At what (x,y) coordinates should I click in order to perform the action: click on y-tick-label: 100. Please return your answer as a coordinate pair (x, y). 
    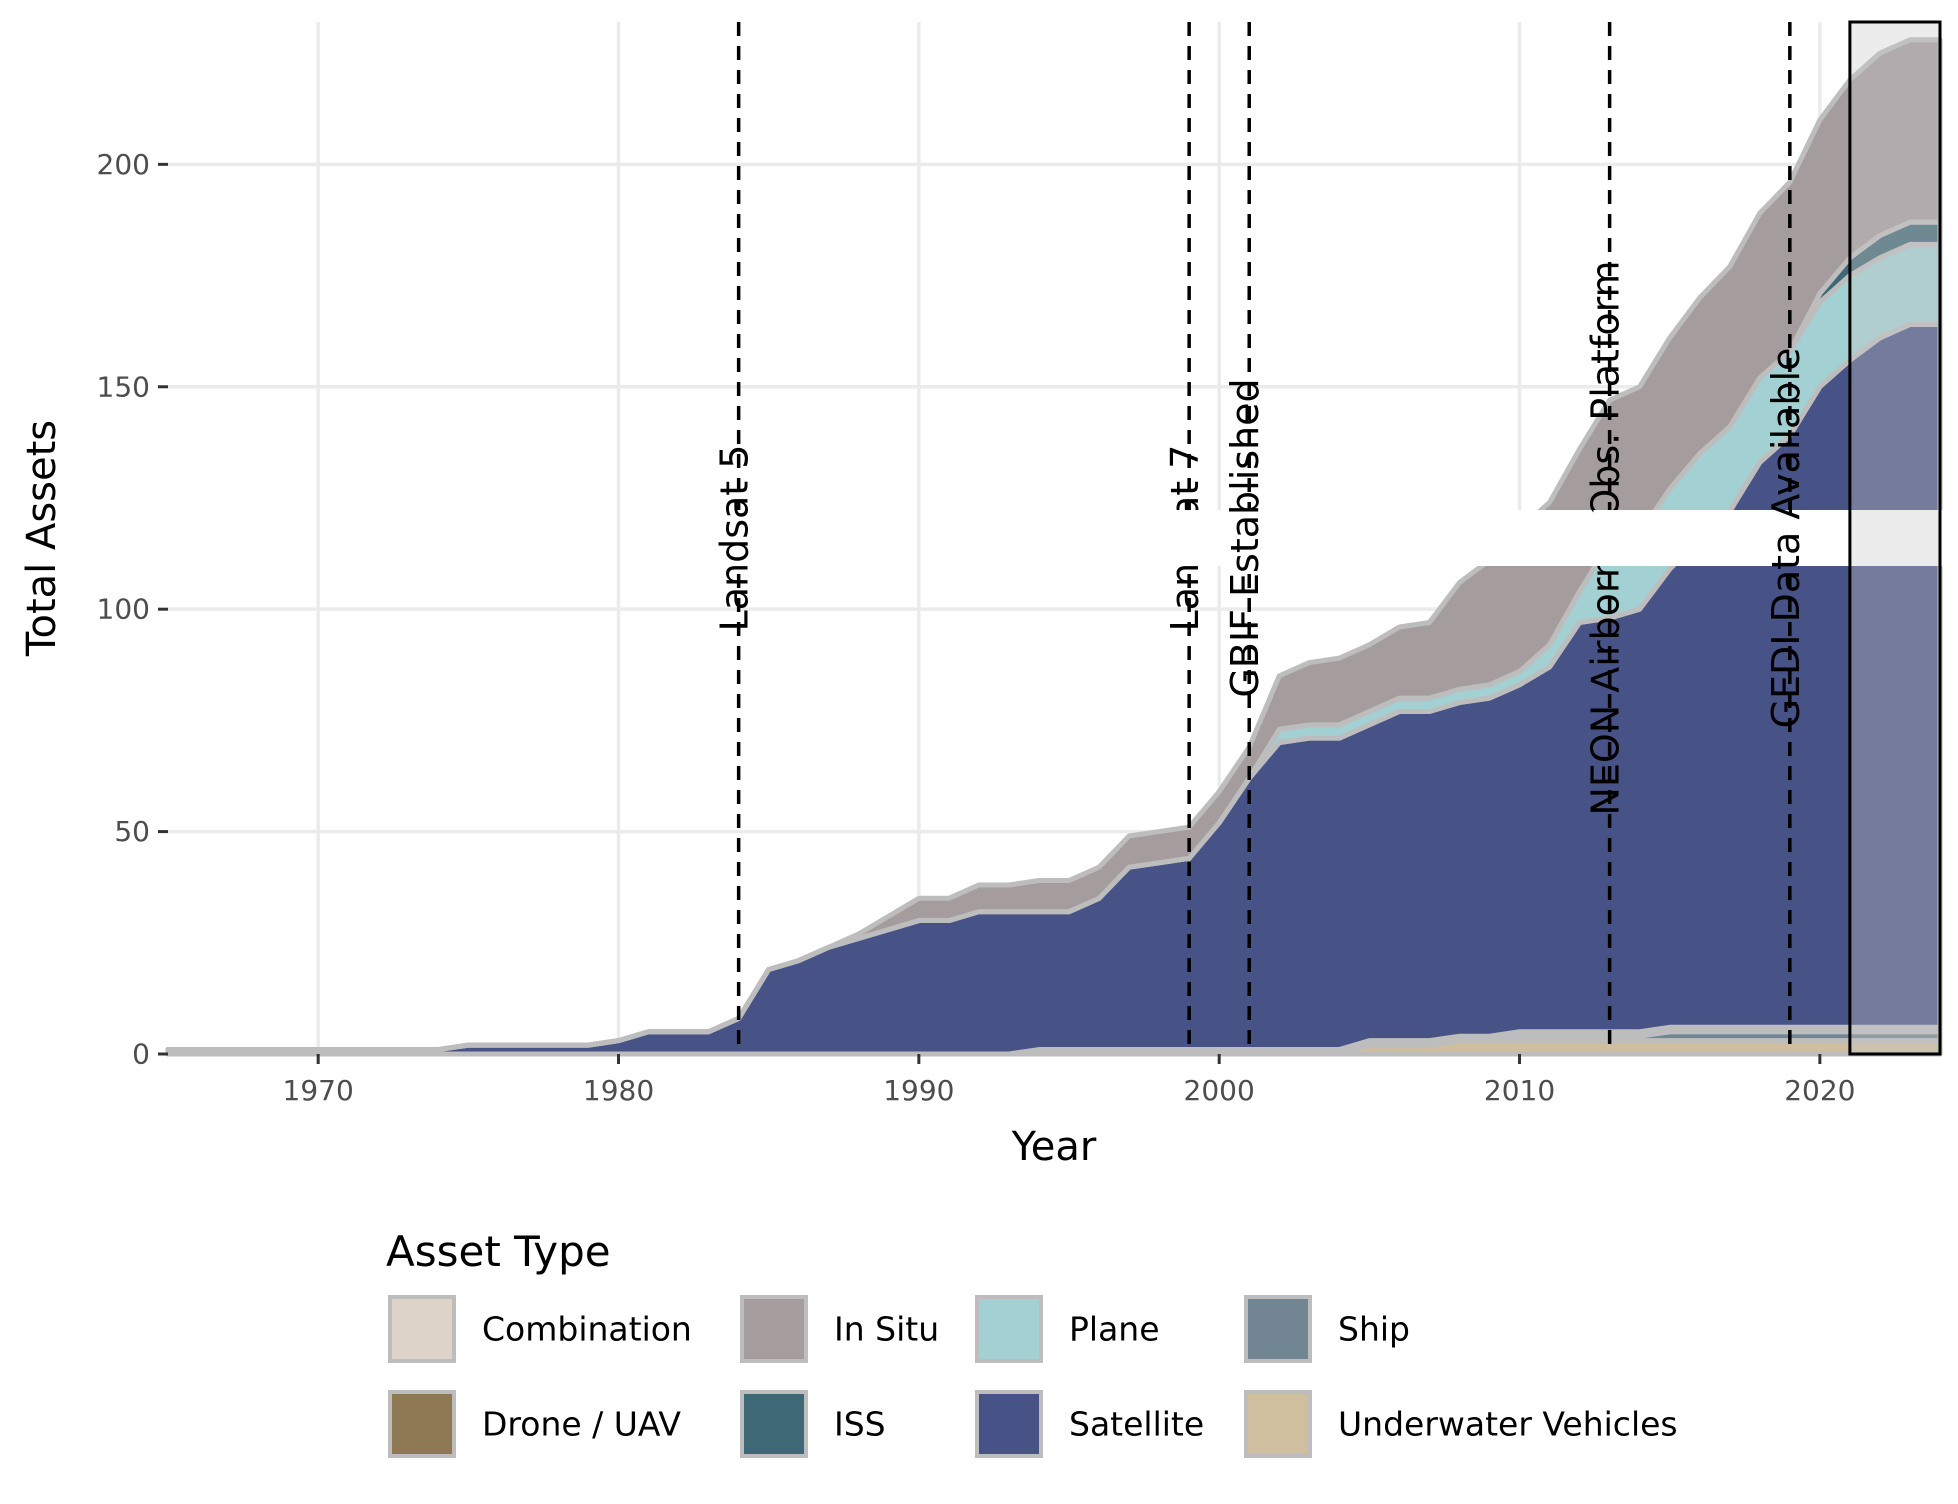
    Looking at the image, I should click on (123, 609).